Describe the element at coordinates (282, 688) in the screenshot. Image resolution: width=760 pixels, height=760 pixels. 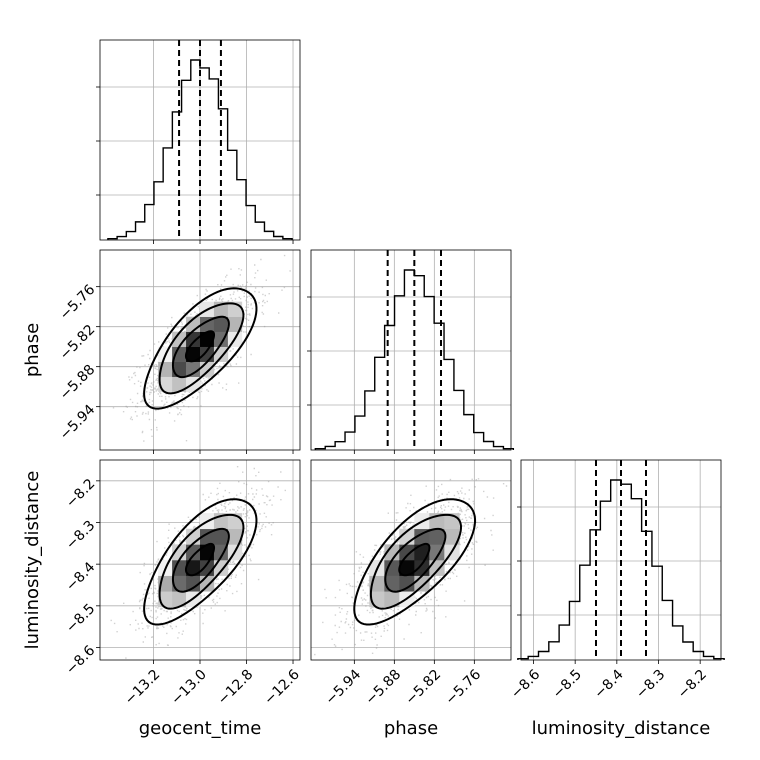
I see `x-tick-label-geocent_time: −12.6` at that location.